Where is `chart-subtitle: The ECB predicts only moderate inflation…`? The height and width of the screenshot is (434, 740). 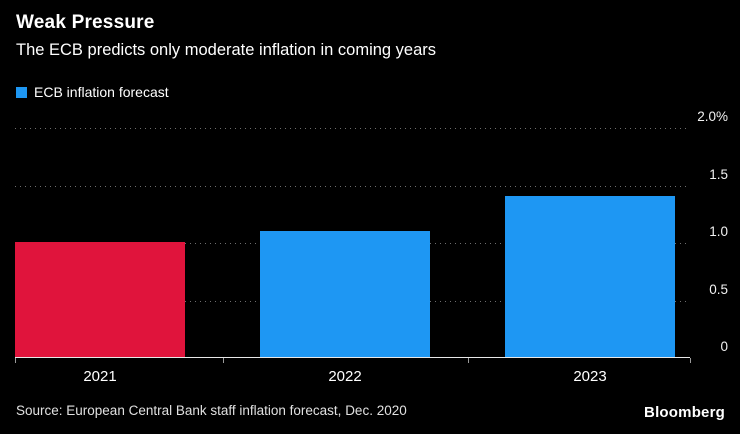
chart-subtitle: The ECB predicts only moderate inflation… is located at coordinates (226, 50).